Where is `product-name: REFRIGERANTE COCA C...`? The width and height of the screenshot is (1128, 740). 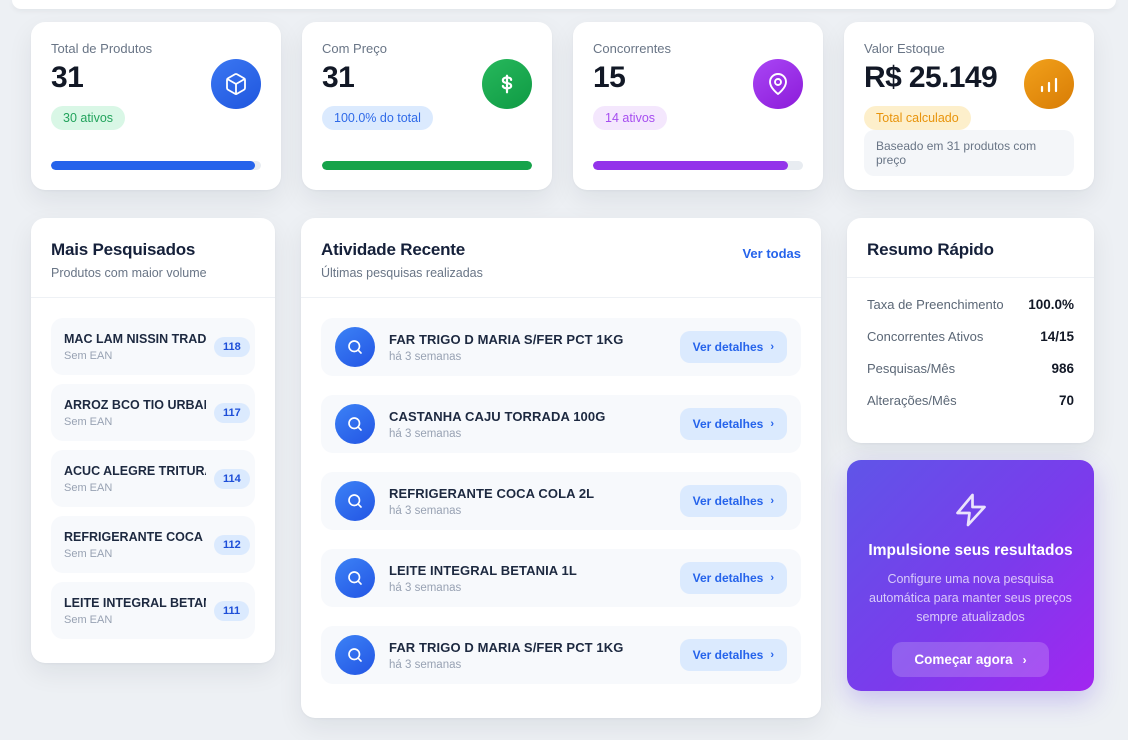 product-name: REFRIGERANTE COCA C... is located at coordinates (135, 536).